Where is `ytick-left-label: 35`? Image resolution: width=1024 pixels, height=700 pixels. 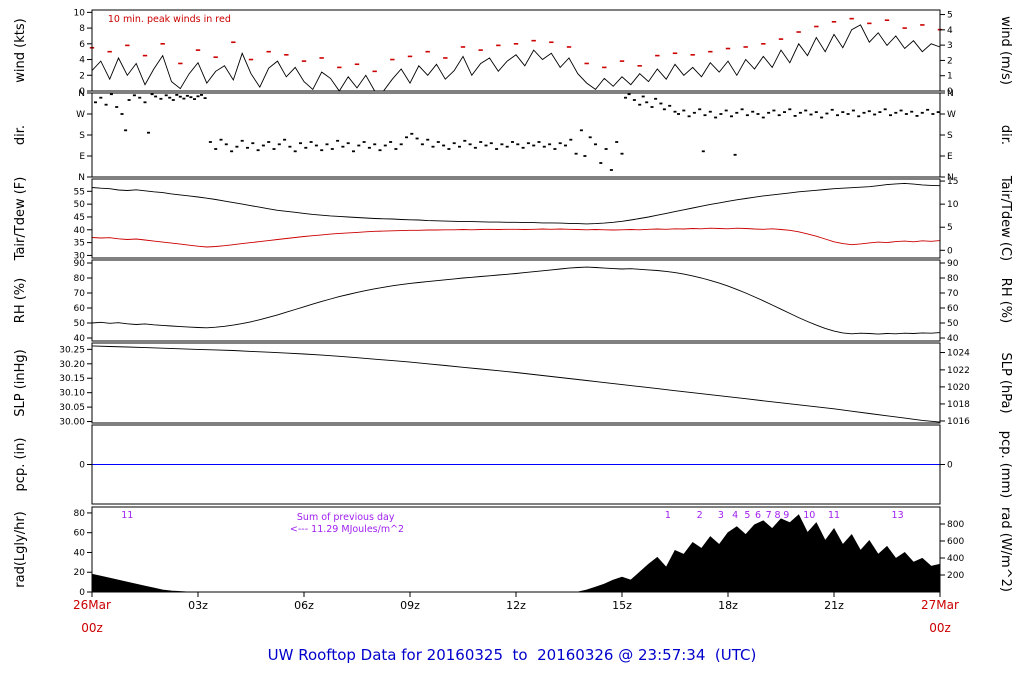
ytick-left-label: 35 is located at coordinates (79, 244).